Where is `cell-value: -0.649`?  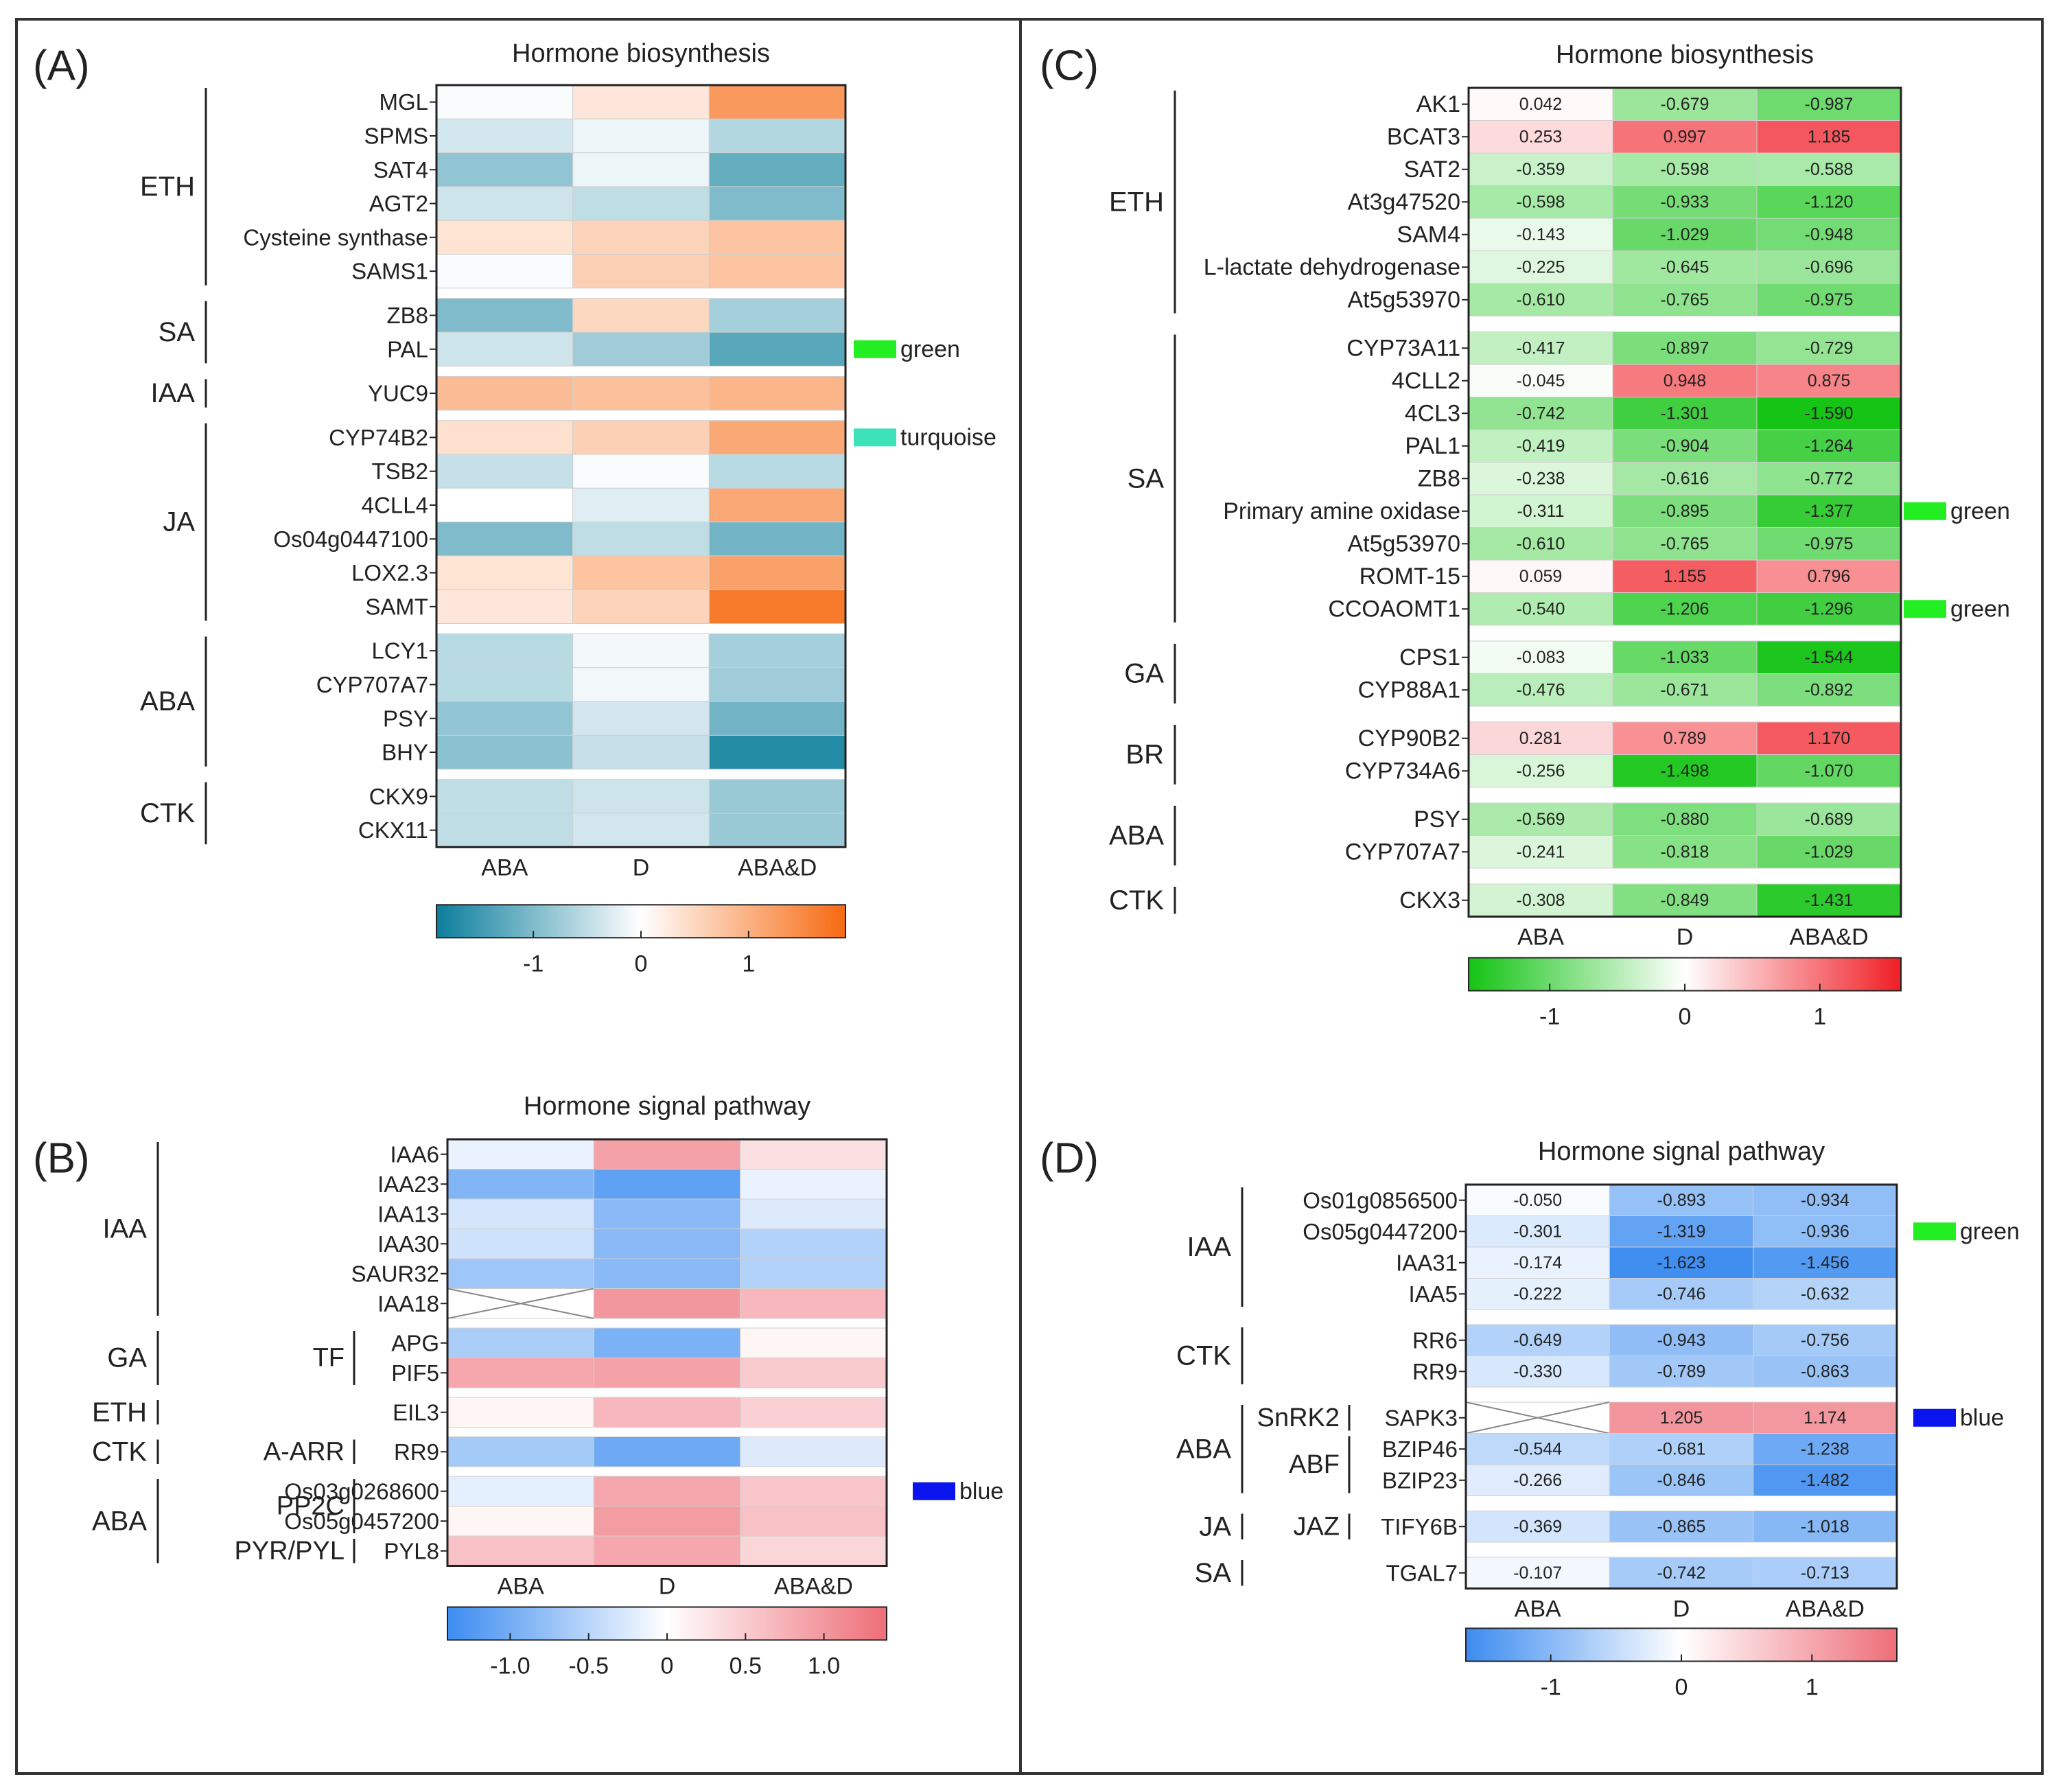 cell-value: -0.649 is located at coordinates (1537, 1340).